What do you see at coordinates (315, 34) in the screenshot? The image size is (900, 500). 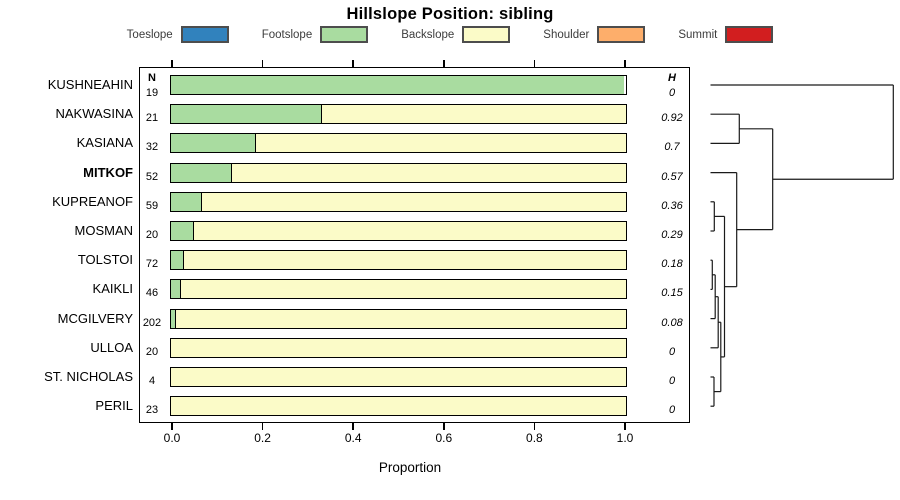 I see `legend-item-footslope: Footslope` at bounding box center [315, 34].